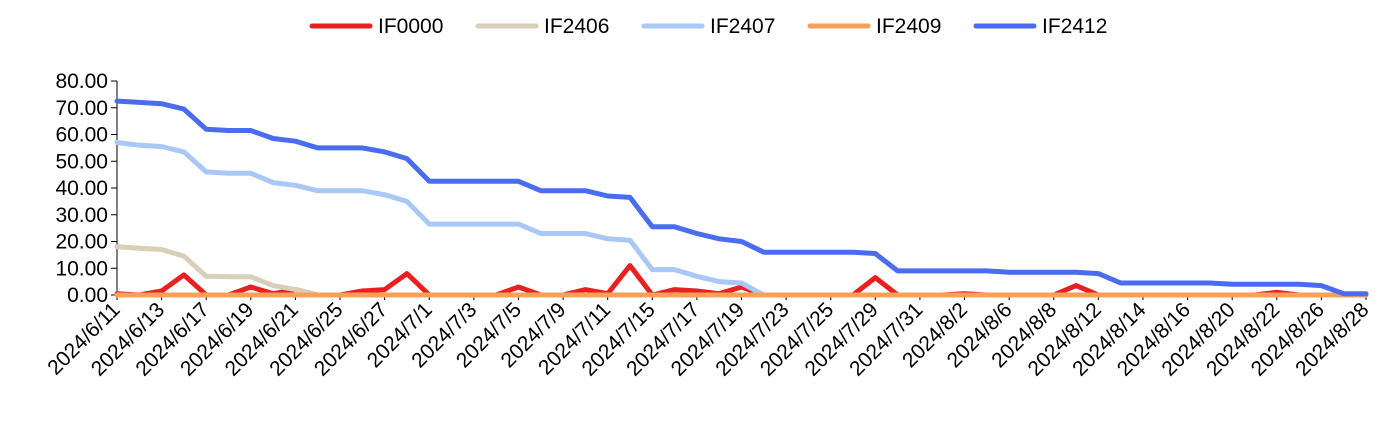 The height and width of the screenshot is (423, 1392). I want to click on y-tick-label: 20.00, so click(81, 242).